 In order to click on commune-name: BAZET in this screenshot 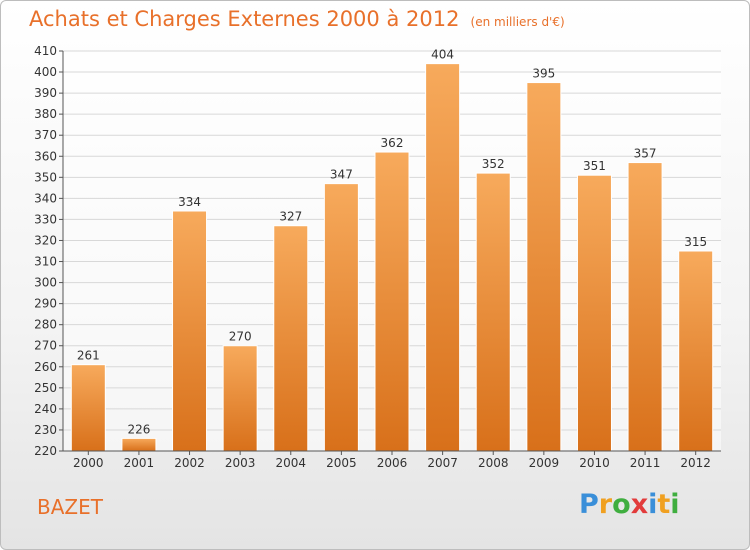, I will do `click(70, 507)`.